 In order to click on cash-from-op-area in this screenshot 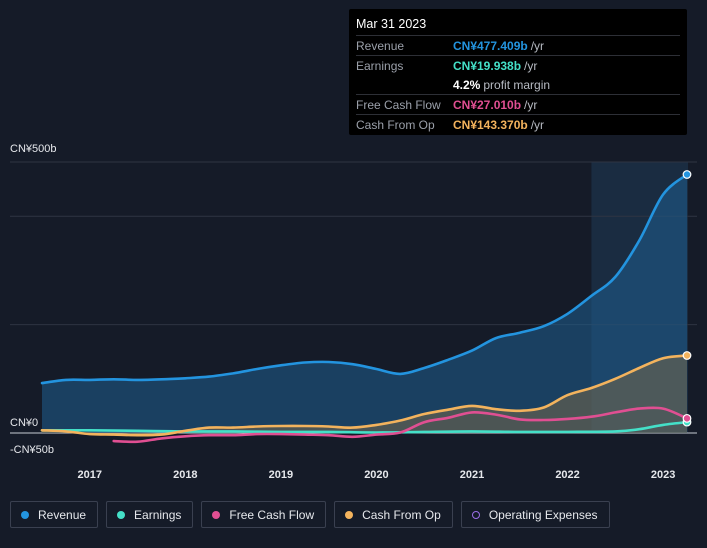, I will do `click(364, 395)`.